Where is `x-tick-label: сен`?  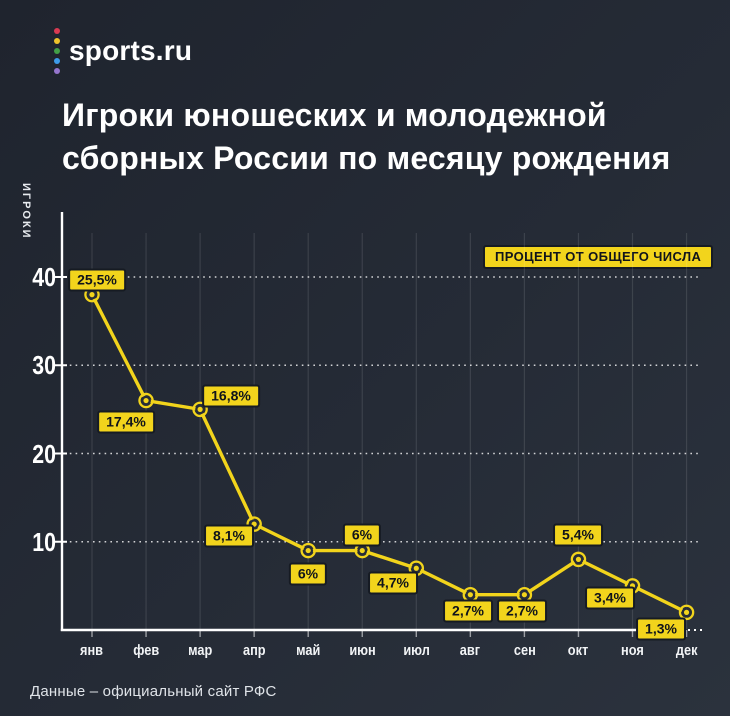
x-tick-label: сен is located at coordinates (524, 650).